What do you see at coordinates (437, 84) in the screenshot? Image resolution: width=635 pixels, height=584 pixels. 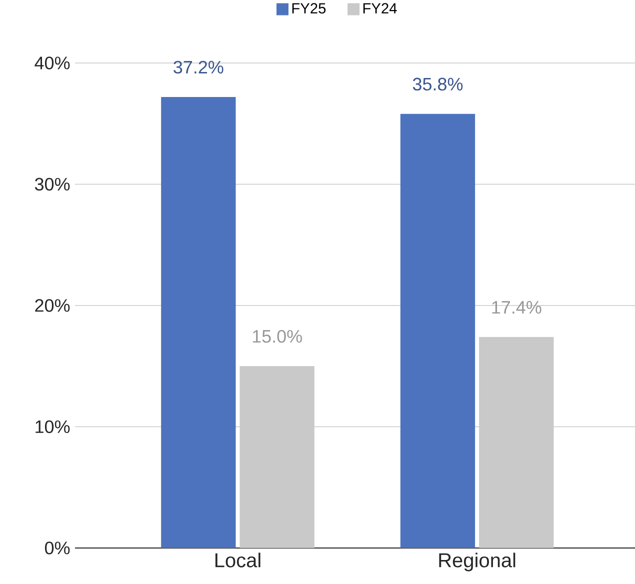 I see `data-label: 35.8%` at bounding box center [437, 84].